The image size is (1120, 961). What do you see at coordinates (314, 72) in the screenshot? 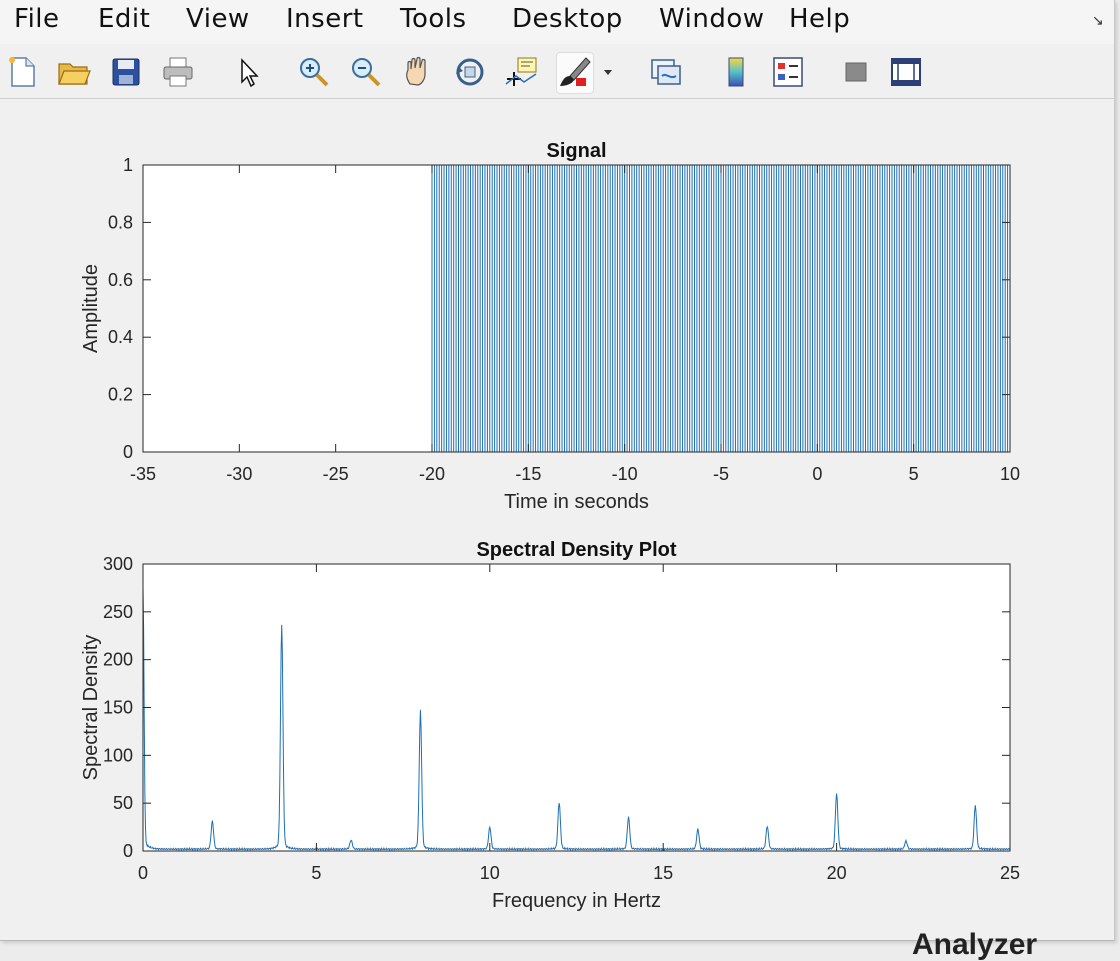
I see `zoom-in-icon` at bounding box center [314, 72].